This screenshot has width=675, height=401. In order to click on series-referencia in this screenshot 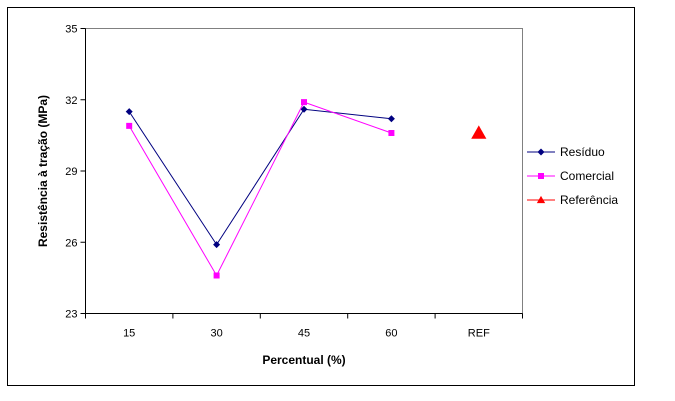, I will do `click(479, 132)`.